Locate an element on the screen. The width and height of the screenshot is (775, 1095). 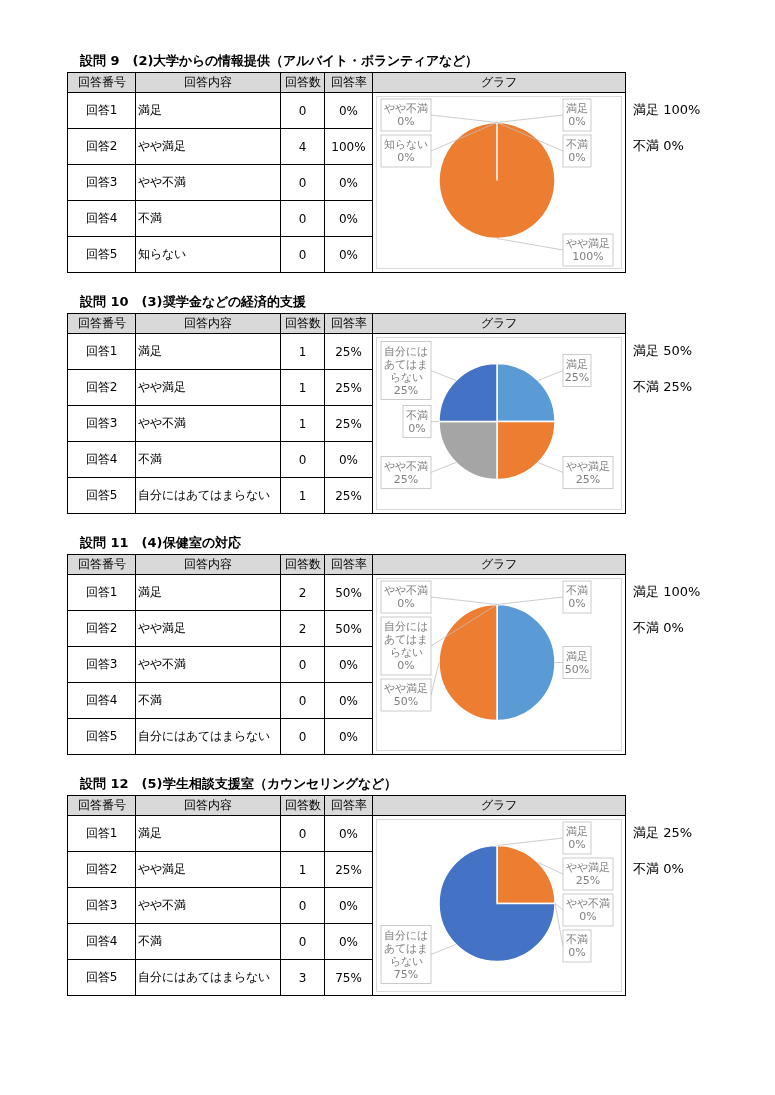
table-cell: 3 is located at coordinates (303, 978).